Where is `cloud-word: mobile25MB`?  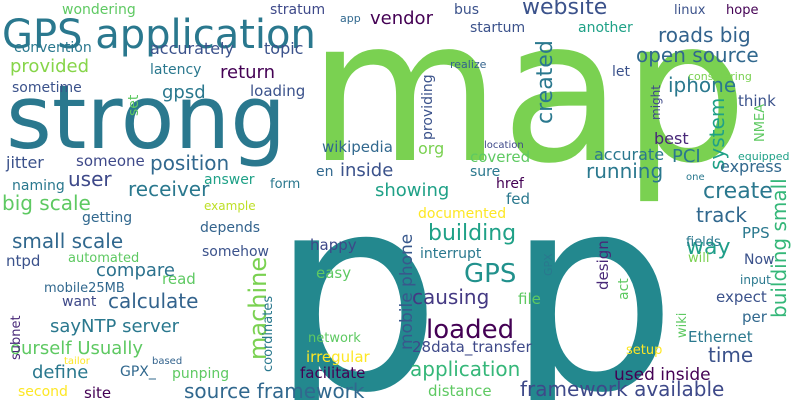 cloud-word: mobile25MB is located at coordinates (84, 288).